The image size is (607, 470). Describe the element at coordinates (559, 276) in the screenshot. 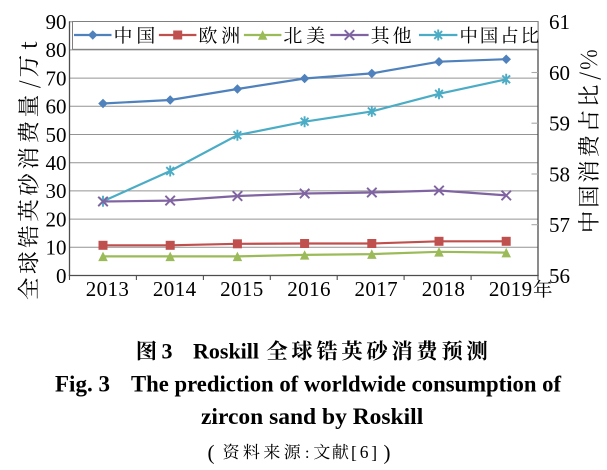

I see `svg-text: 56` at that location.